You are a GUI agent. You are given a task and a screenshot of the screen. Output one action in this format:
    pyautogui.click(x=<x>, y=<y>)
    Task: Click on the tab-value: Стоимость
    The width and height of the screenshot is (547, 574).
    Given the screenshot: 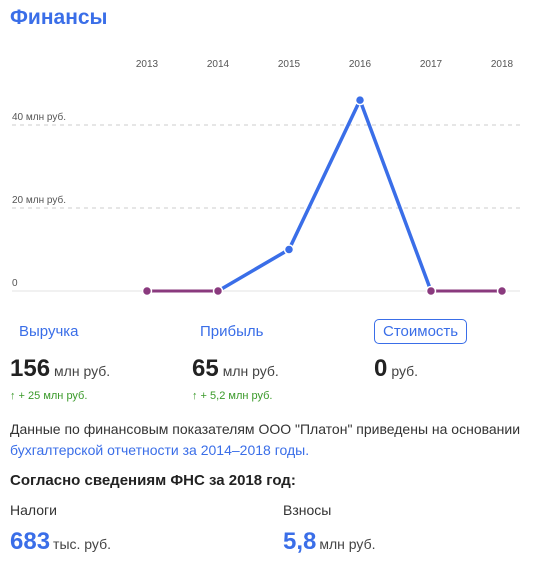 What is the action you would take?
    pyautogui.click(x=421, y=331)
    